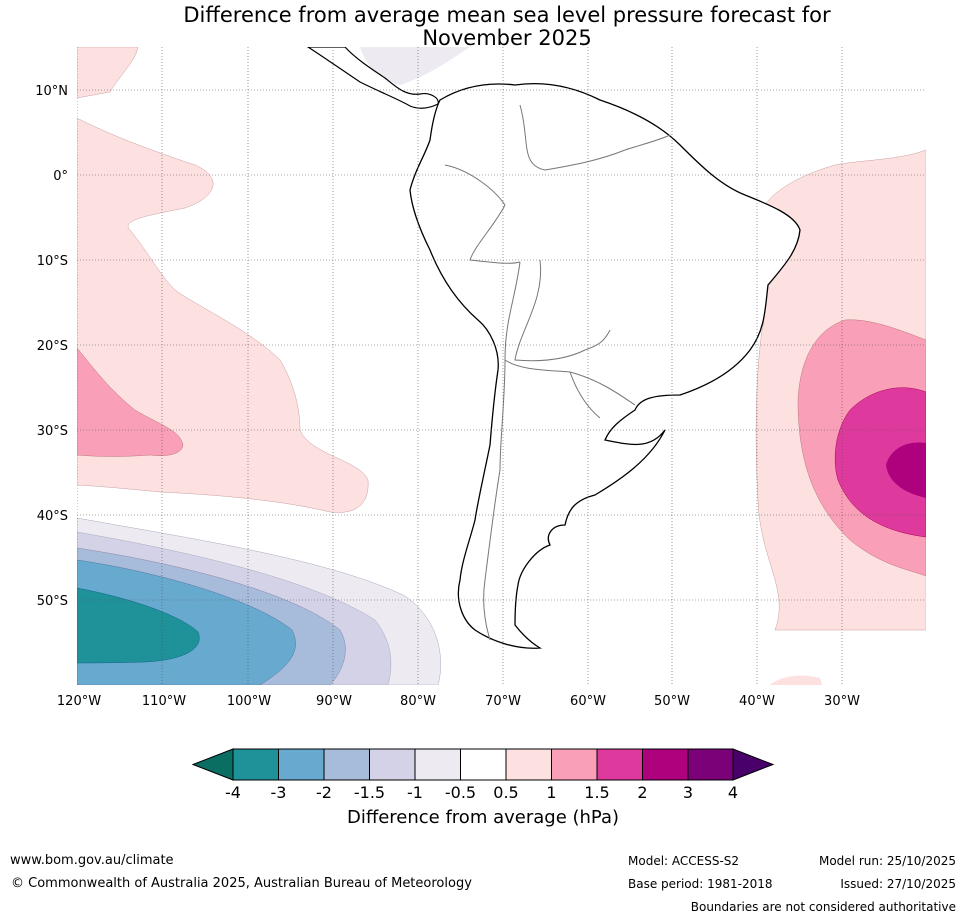 This screenshot has height=919, width=965. What do you see at coordinates (51, 91) in the screenshot?
I see `lat-label-10n: 10°N` at bounding box center [51, 91].